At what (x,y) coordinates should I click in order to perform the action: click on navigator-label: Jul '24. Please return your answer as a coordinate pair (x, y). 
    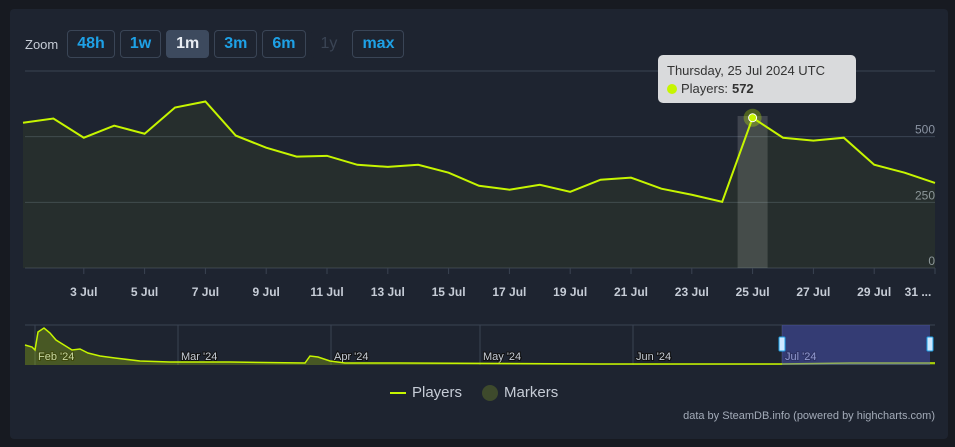
    Looking at the image, I should click on (800, 357).